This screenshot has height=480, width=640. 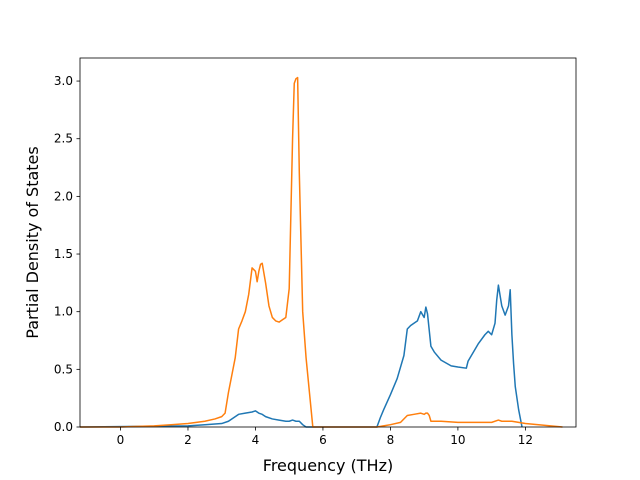 I want to click on y-tick-label: 2.0, so click(x=63, y=196).